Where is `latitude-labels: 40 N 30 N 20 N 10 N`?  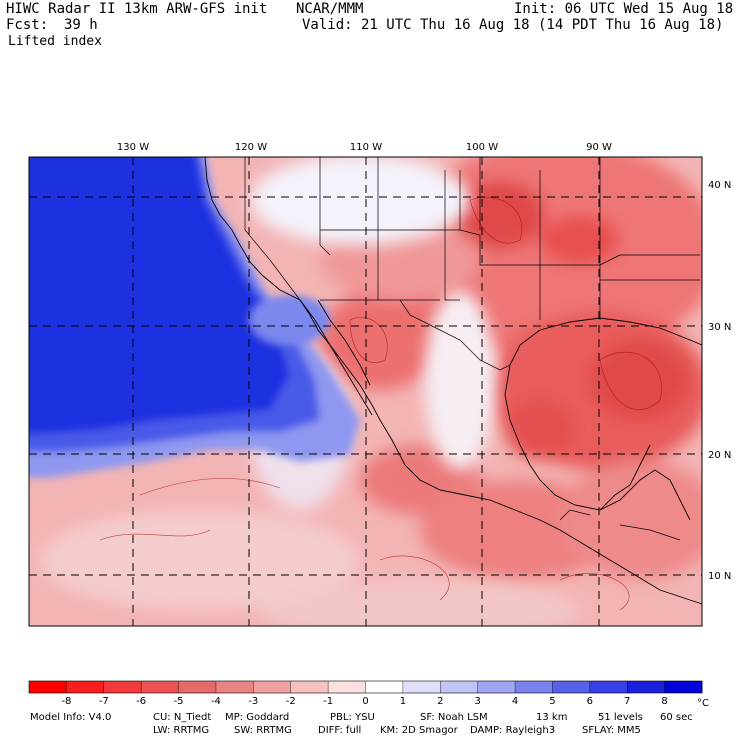
latitude-labels: 40 N 30 N 20 N 10 N is located at coordinates (719, 381).